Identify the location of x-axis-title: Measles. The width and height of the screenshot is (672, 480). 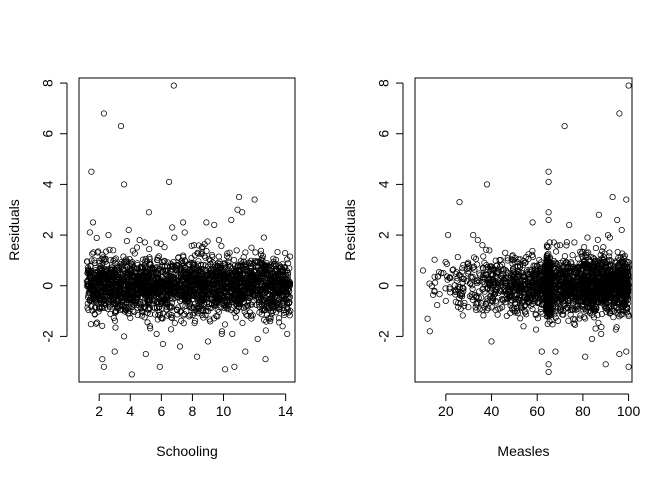
(523, 451).